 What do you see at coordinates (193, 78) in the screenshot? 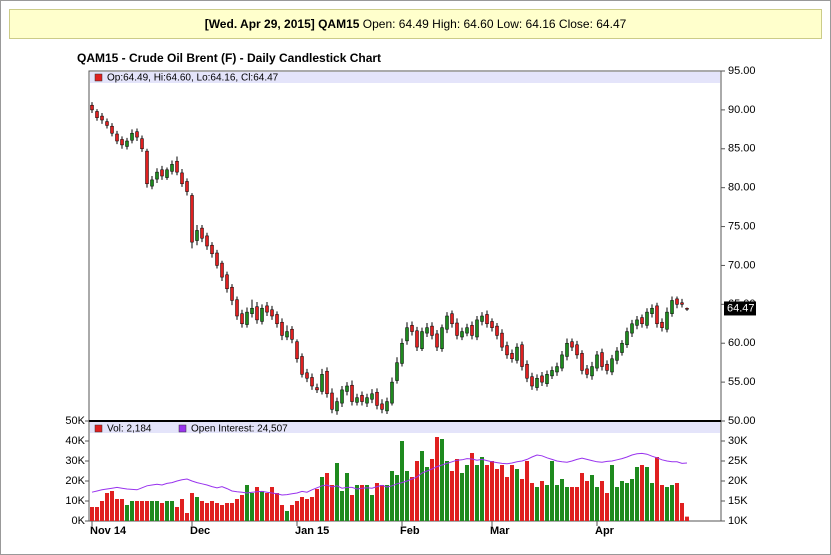
I see `legend-text: Op:64.49, Hi:64.60, Lo:64.16, Cl:64.47` at bounding box center [193, 78].